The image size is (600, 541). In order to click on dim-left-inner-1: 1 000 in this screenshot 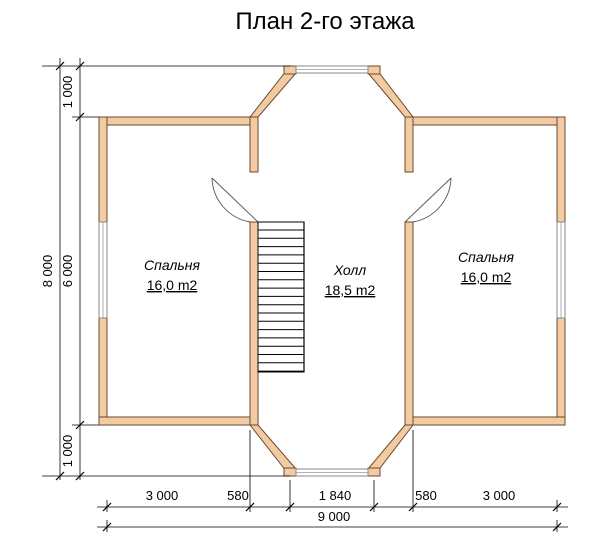, I will do `click(67, 92)`.